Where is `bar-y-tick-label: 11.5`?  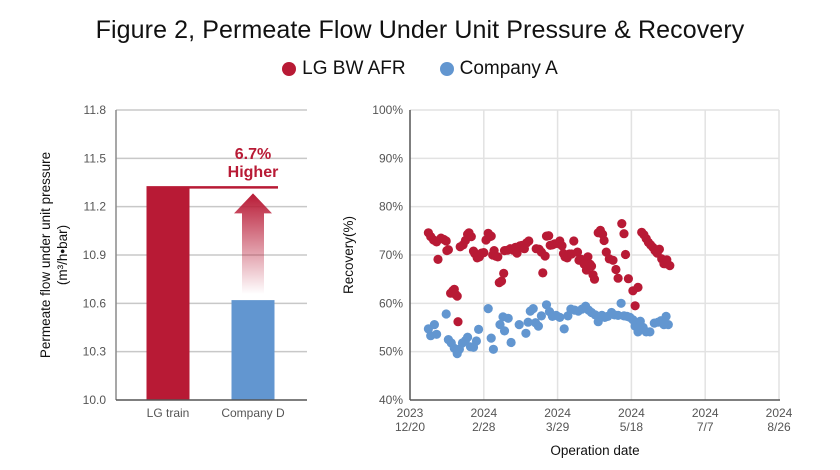 bar-y-tick-label: 11.5 is located at coordinates (95, 158).